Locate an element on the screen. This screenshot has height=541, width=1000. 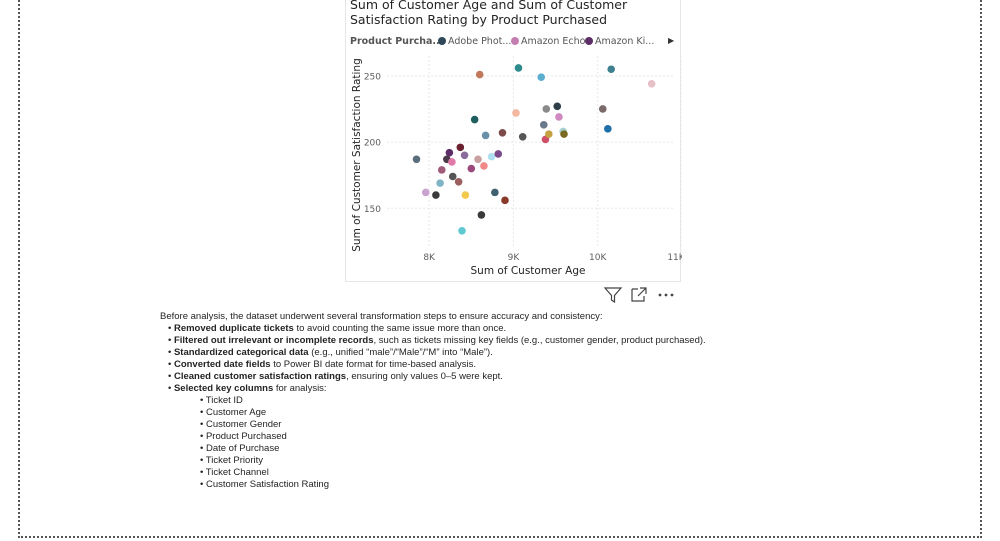
grid is located at coordinates (534, 152).